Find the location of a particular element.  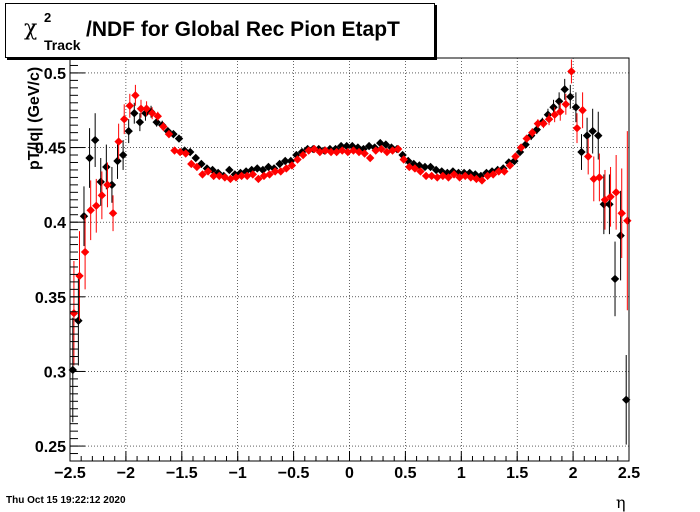

x-tick-label: −2.5 is located at coordinates (70, 473).